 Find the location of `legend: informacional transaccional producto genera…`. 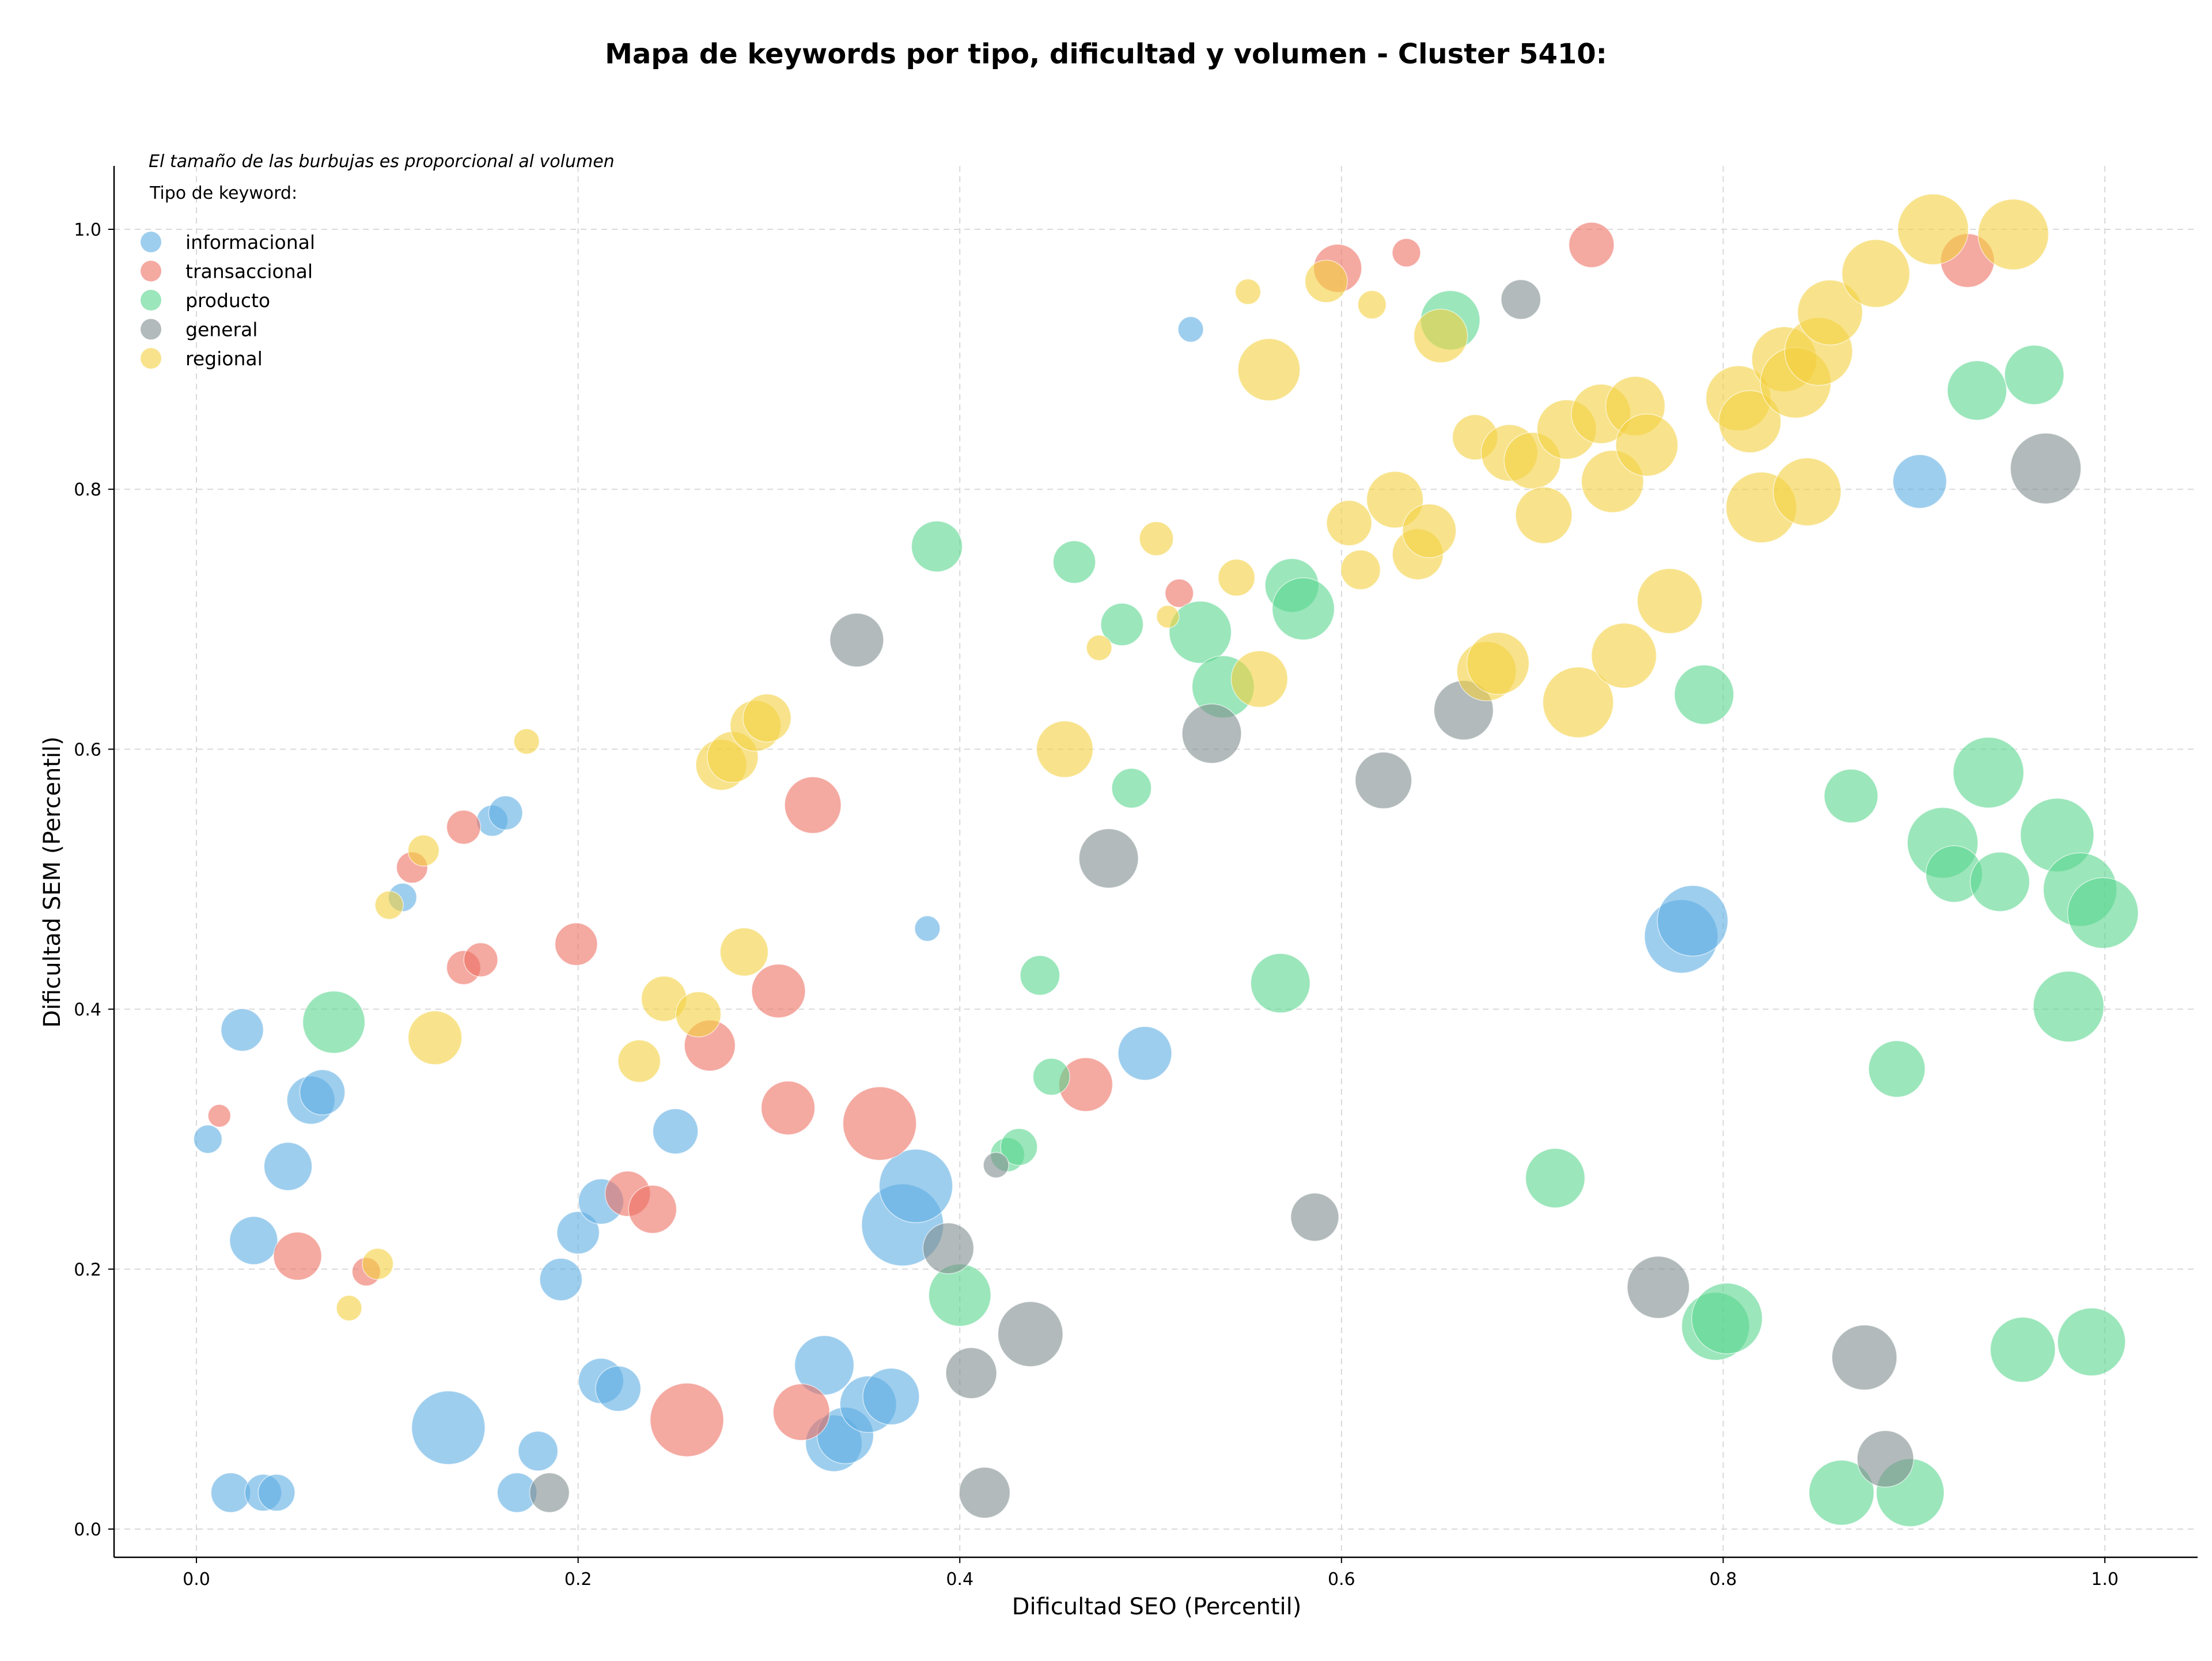

legend: informacional transaccional producto genera… is located at coordinates (228, 300).